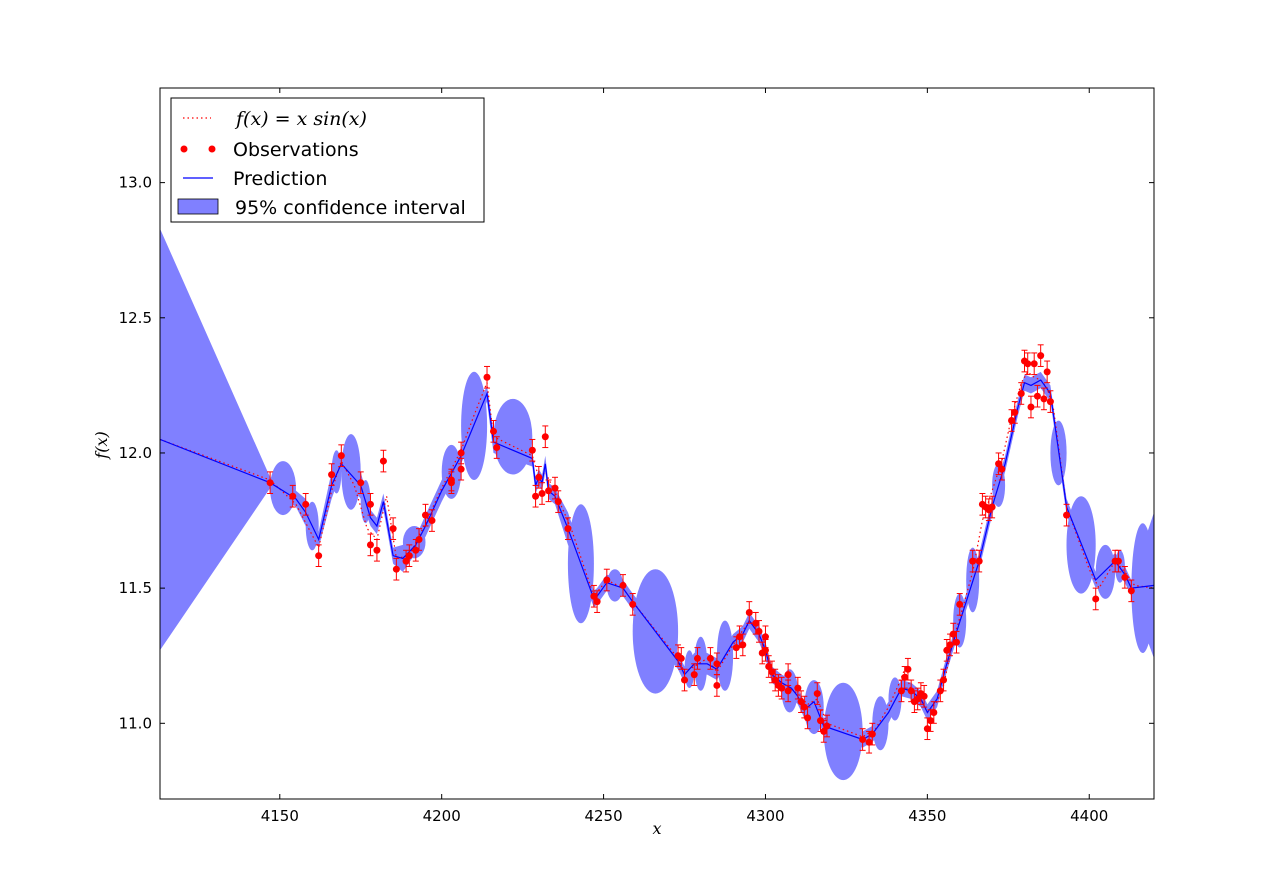 Image resolution: width=1282 pixels, height=888 pixels. I want to click on legend-true-function-label: f(x) = x sin(x), so click(300, 119).